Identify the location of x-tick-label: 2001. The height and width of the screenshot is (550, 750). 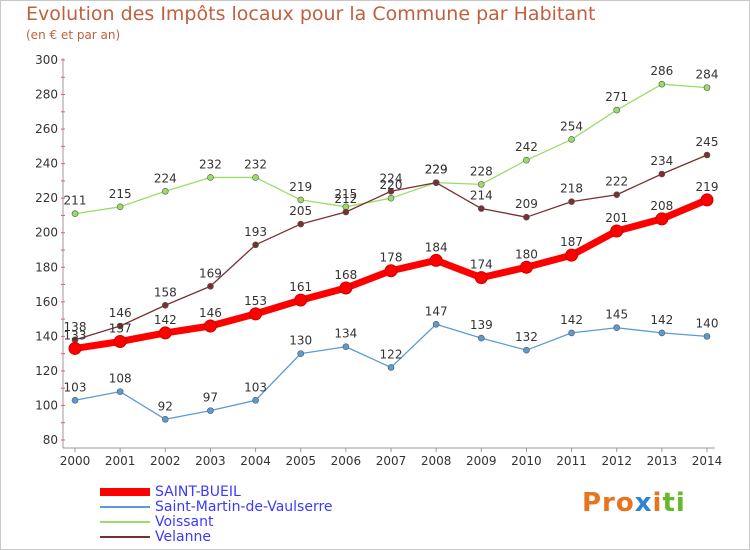
(120, 461).